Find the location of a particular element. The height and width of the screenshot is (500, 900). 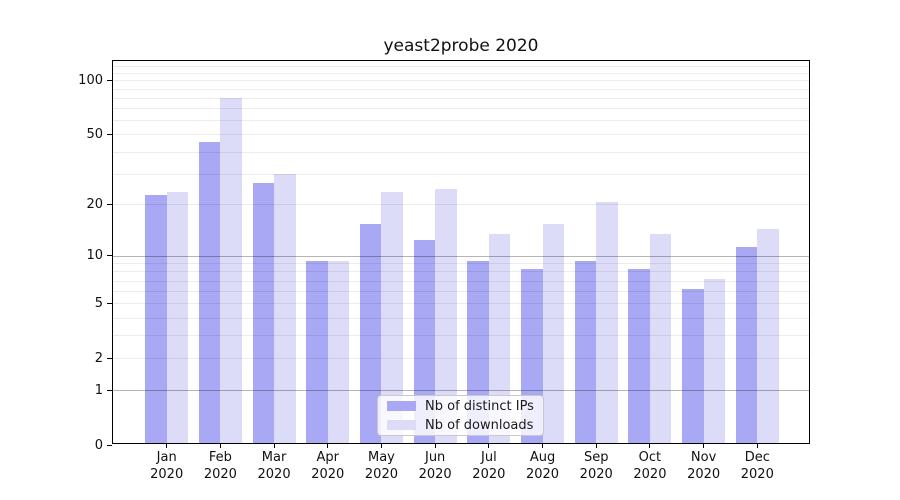

chart-title: yeast2probe 2020 is located at coordinates (461, 46).